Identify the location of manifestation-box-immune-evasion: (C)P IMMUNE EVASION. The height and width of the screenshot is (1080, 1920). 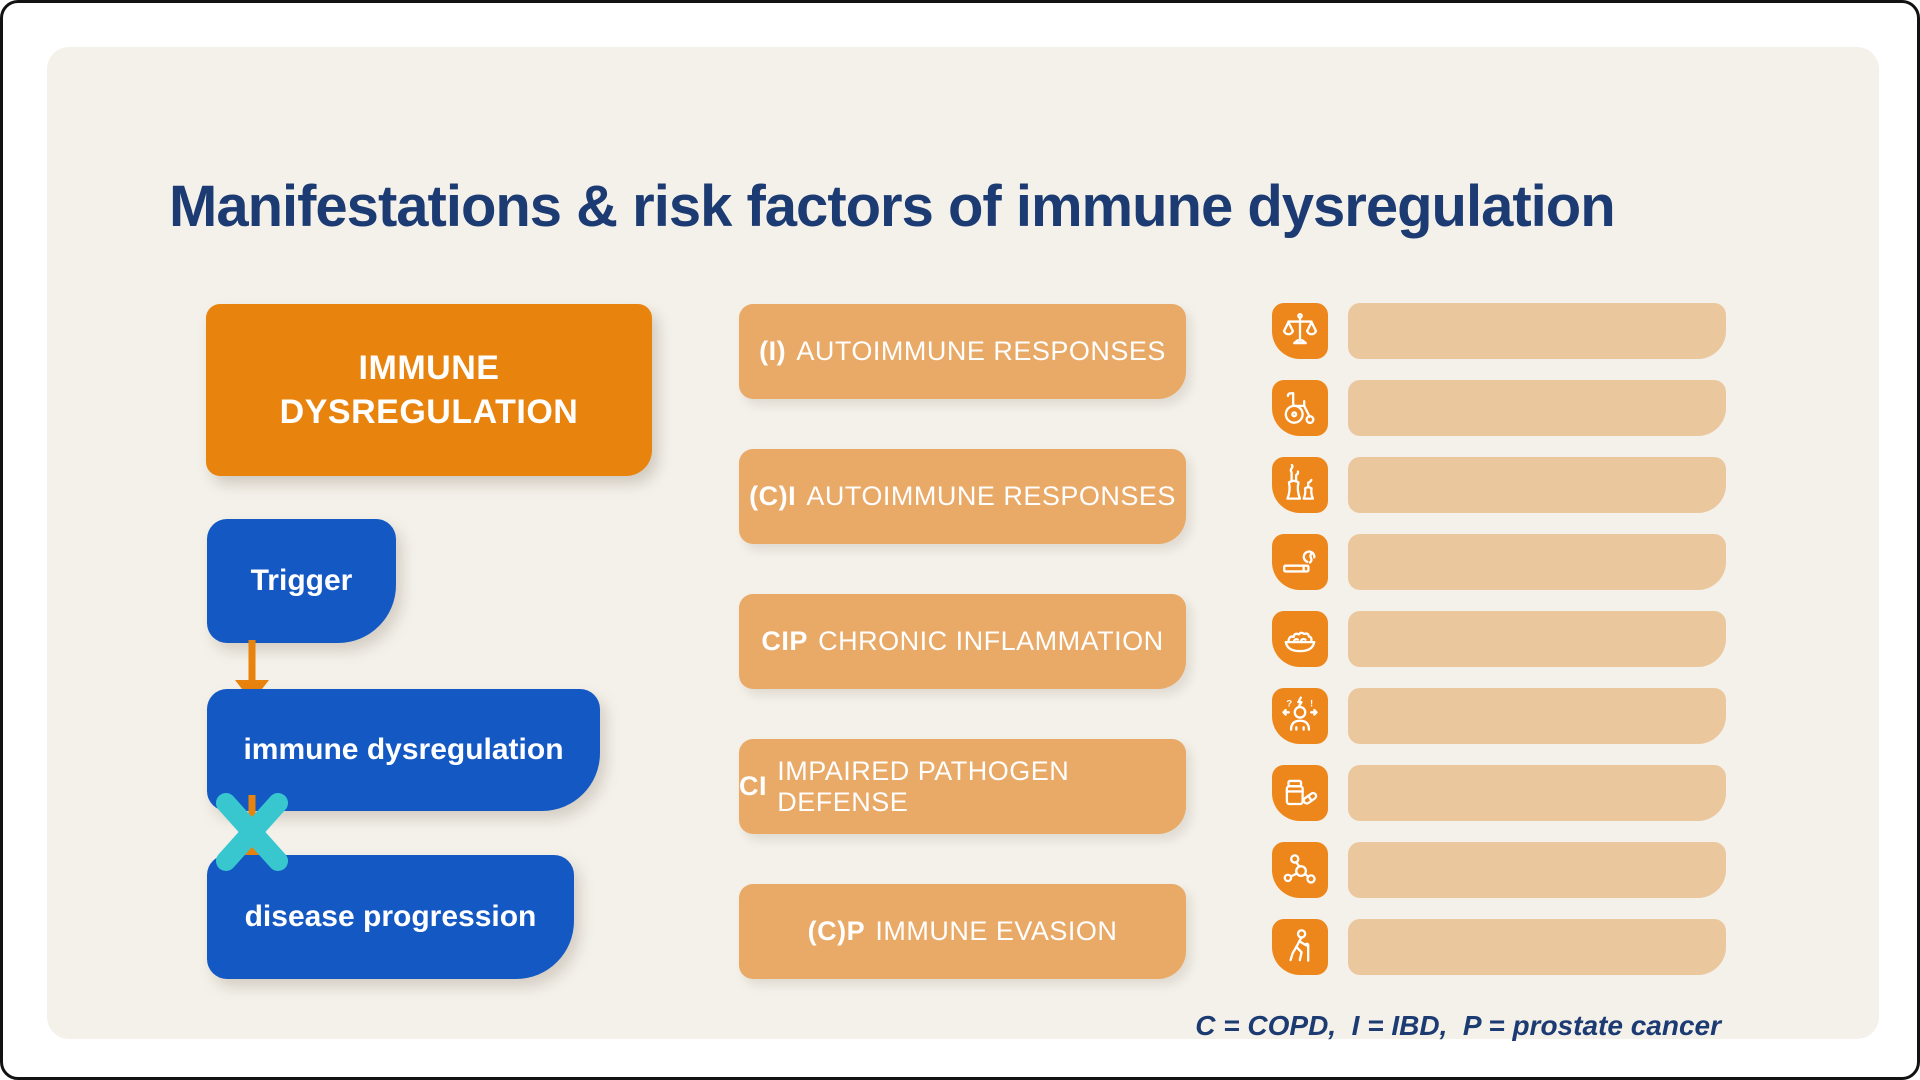
(962, 931).